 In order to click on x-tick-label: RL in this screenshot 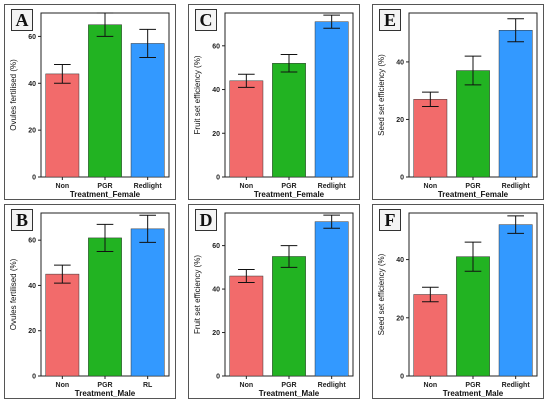, I will do `click(148, 385)`.